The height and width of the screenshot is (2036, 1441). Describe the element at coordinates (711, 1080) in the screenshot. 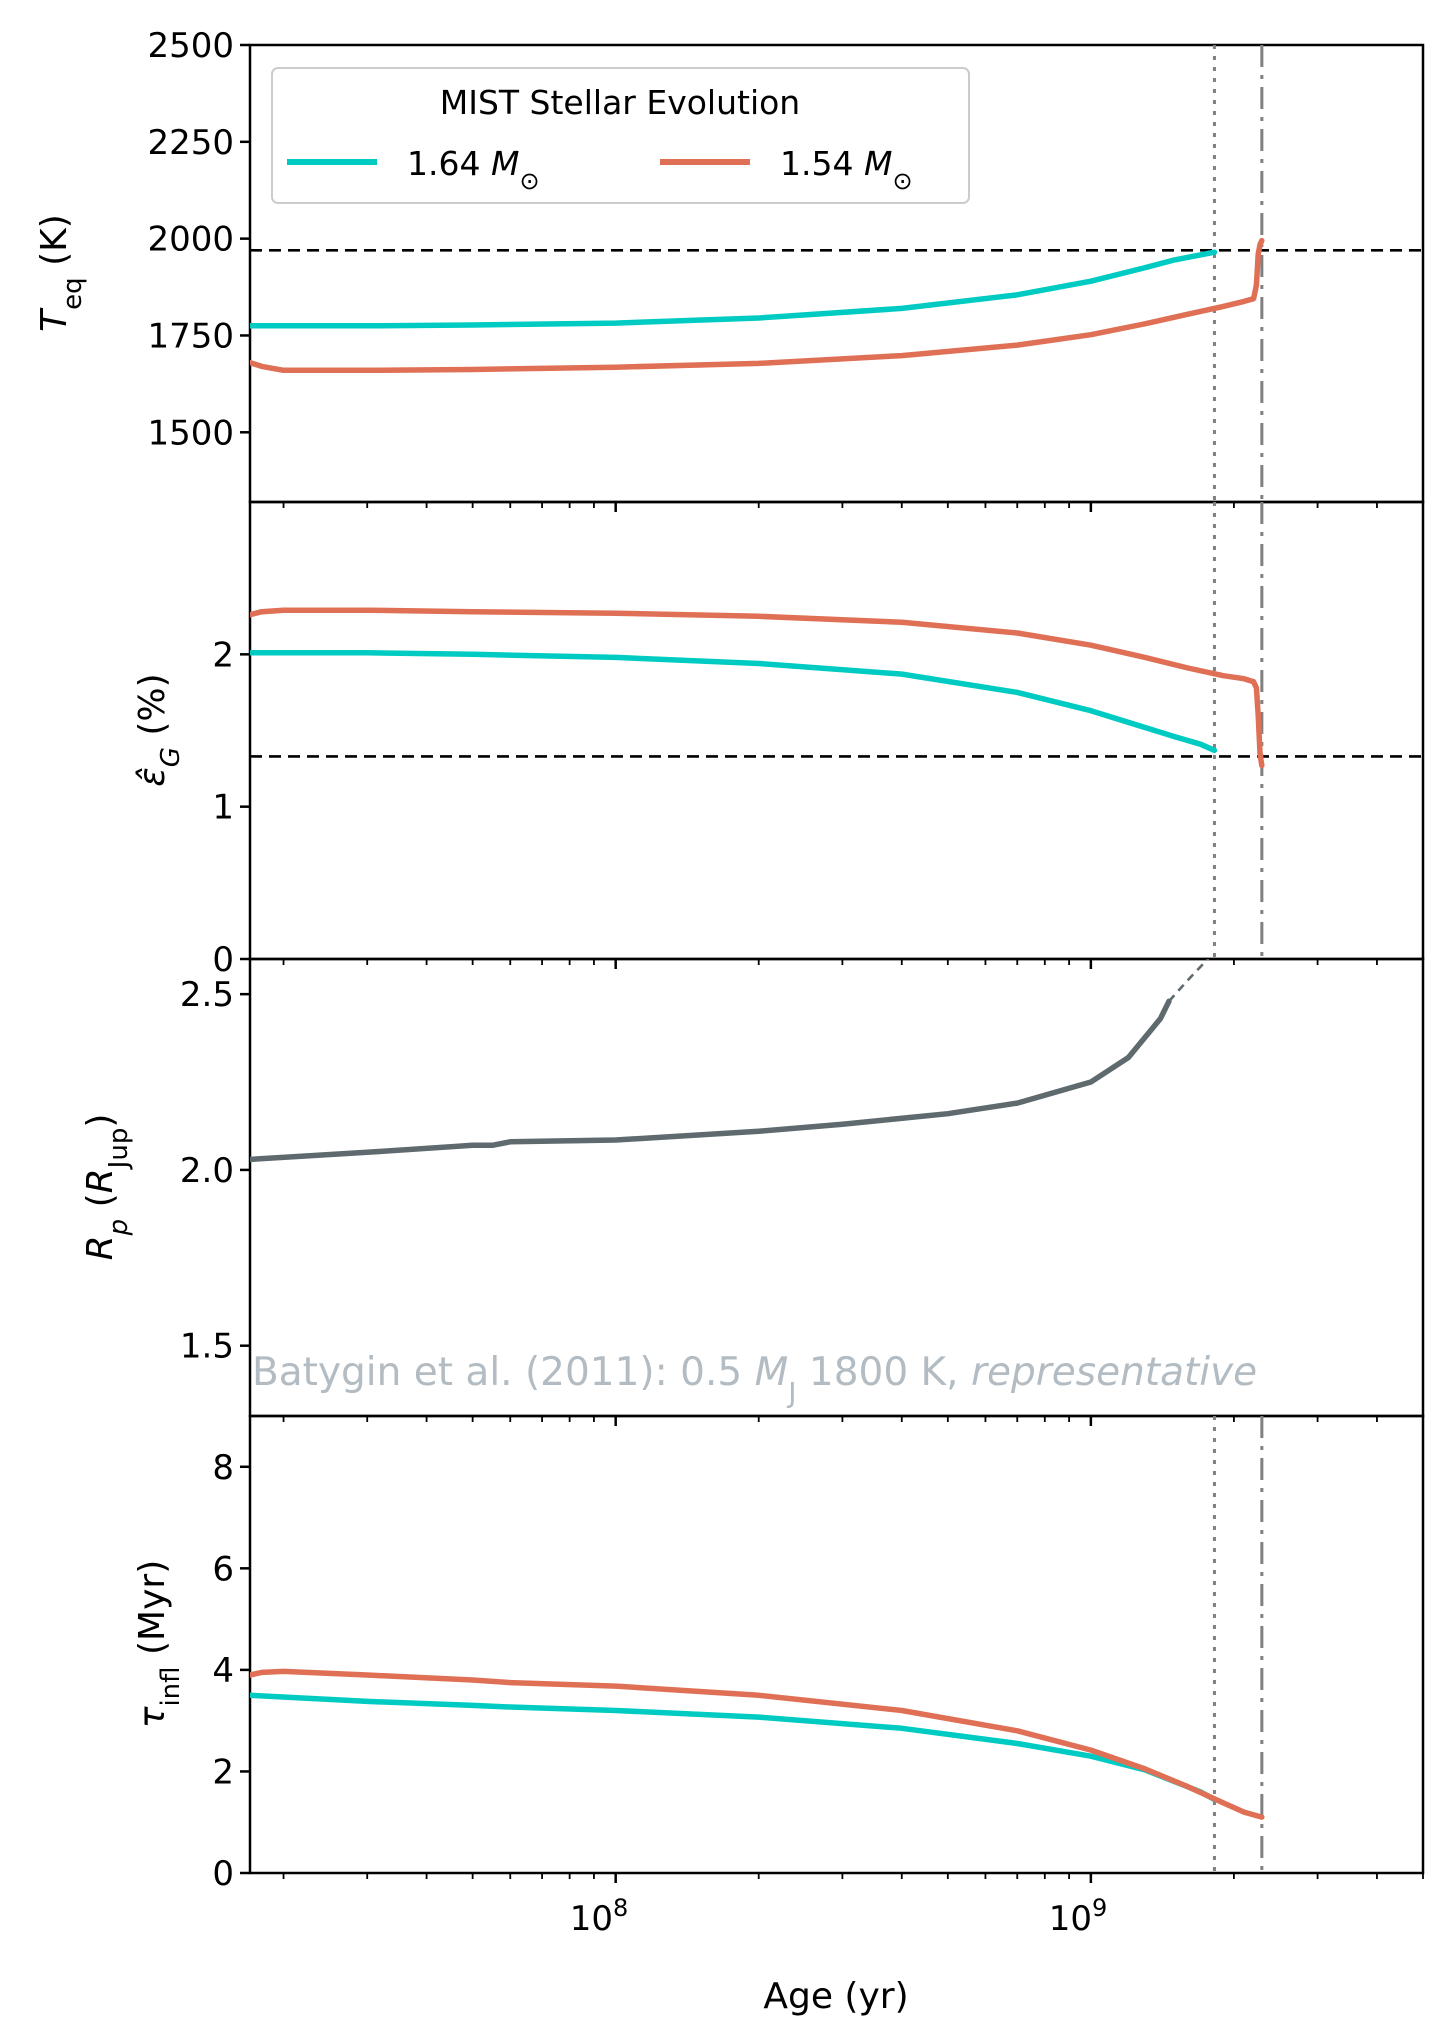

I see `series-line-rp-model` at that location.